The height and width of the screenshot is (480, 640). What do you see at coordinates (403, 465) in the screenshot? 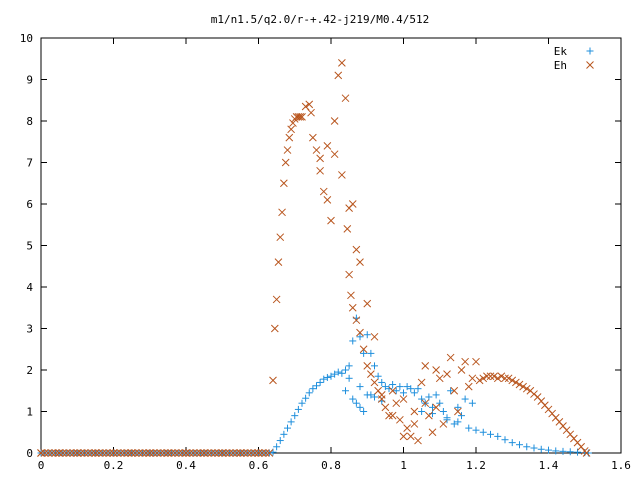
I see `x-tick-label: 1` at bounding box center [403, 465].